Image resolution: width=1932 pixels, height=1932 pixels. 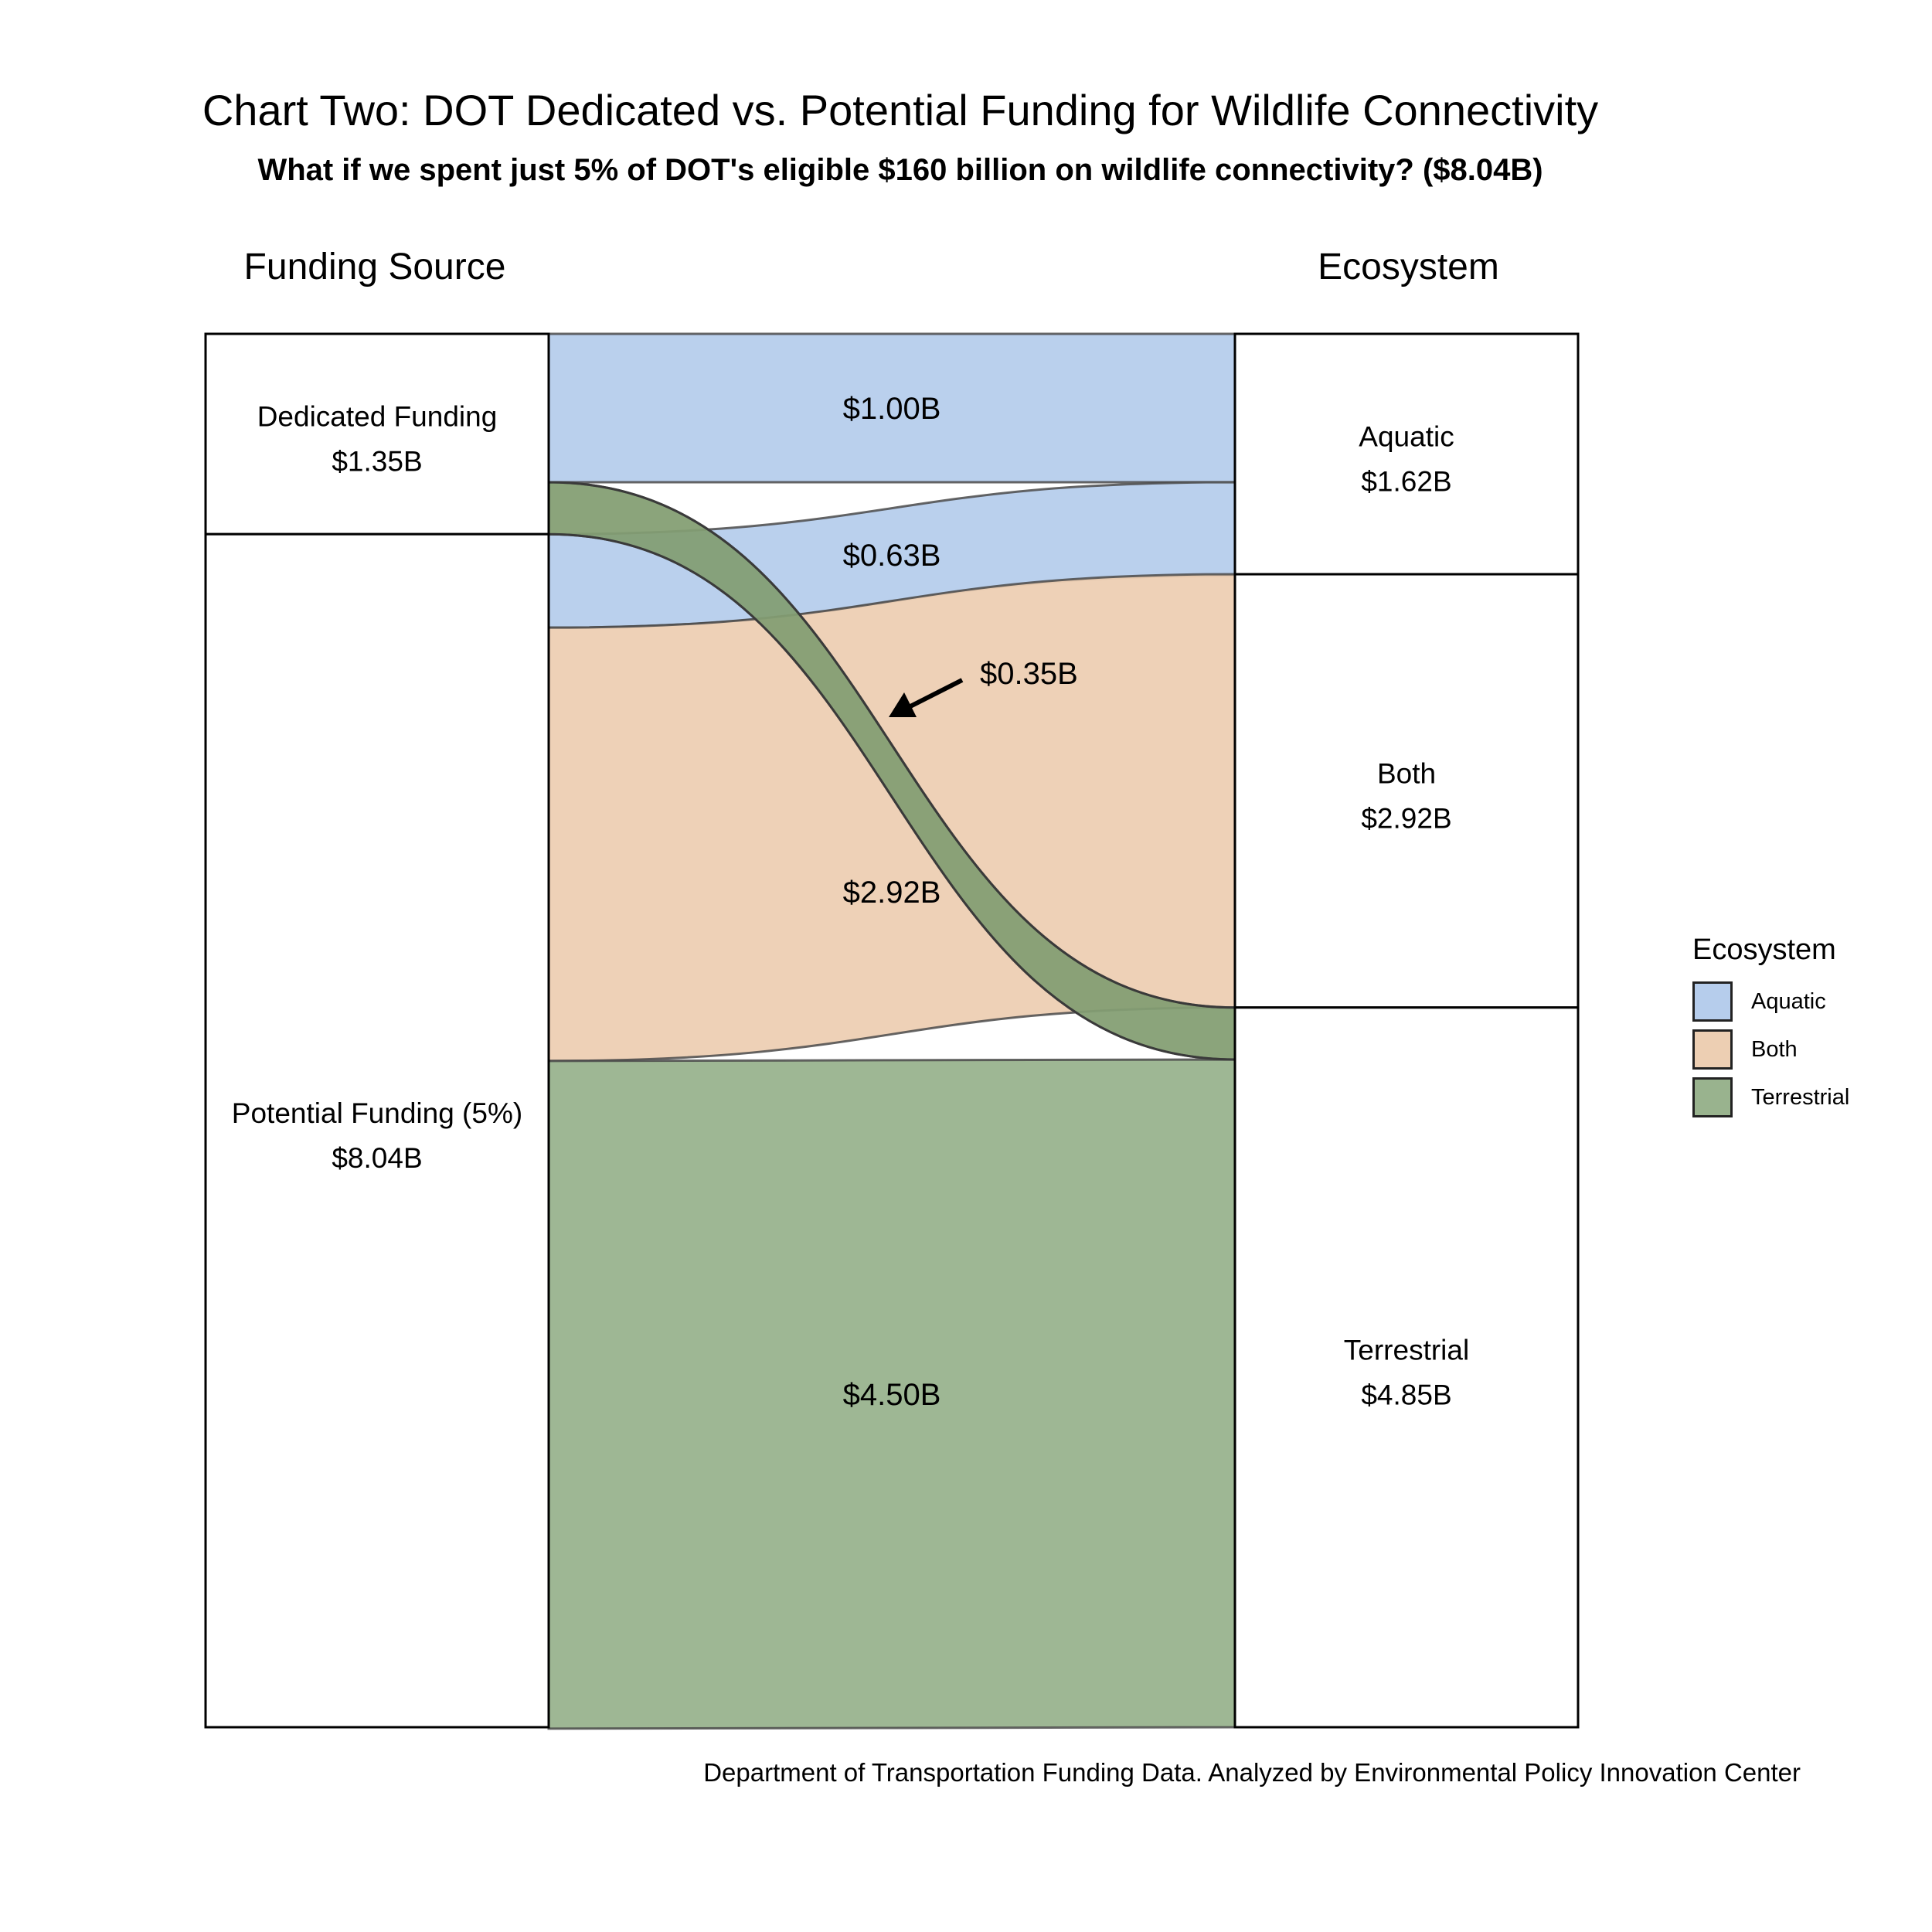 What do you see at coordinates (1713, 1097) in the screenshot?
I see `legend-swatch-terrestrial` at bounding box center [1713, 1097].